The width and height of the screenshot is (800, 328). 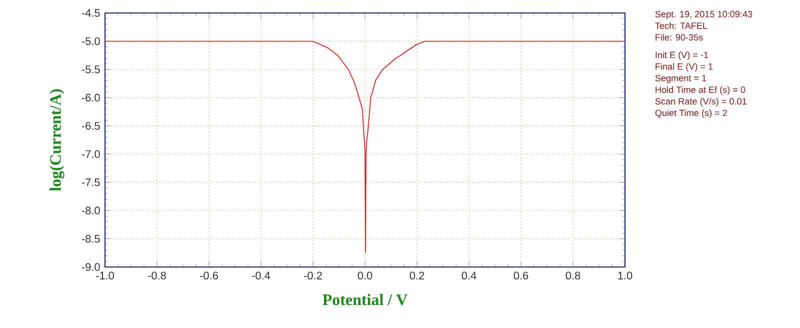 I want to click on y-tick-label: -8.5, so click(x=91, y=238).